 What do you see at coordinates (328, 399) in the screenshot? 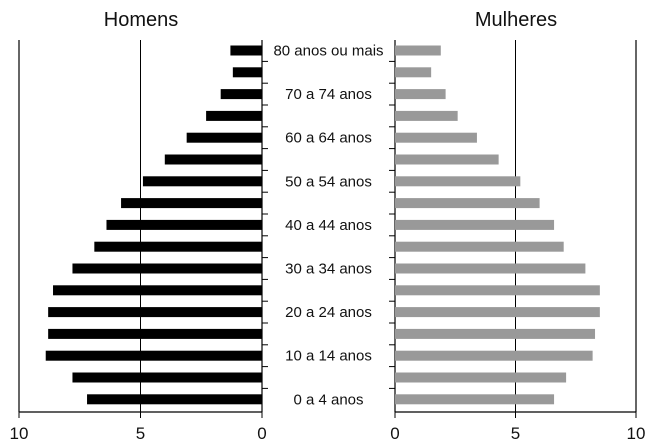
I see `category-label: 0 a 4 anos` at bounding box center [328, 399].